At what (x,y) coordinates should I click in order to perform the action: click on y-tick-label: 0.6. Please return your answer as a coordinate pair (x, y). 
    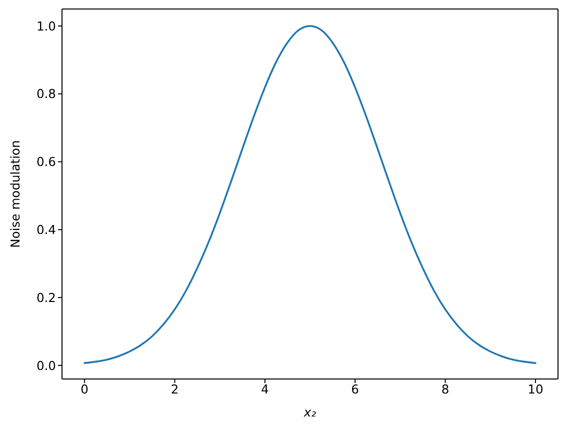
    Looking at the image, I should click on (46, 162).